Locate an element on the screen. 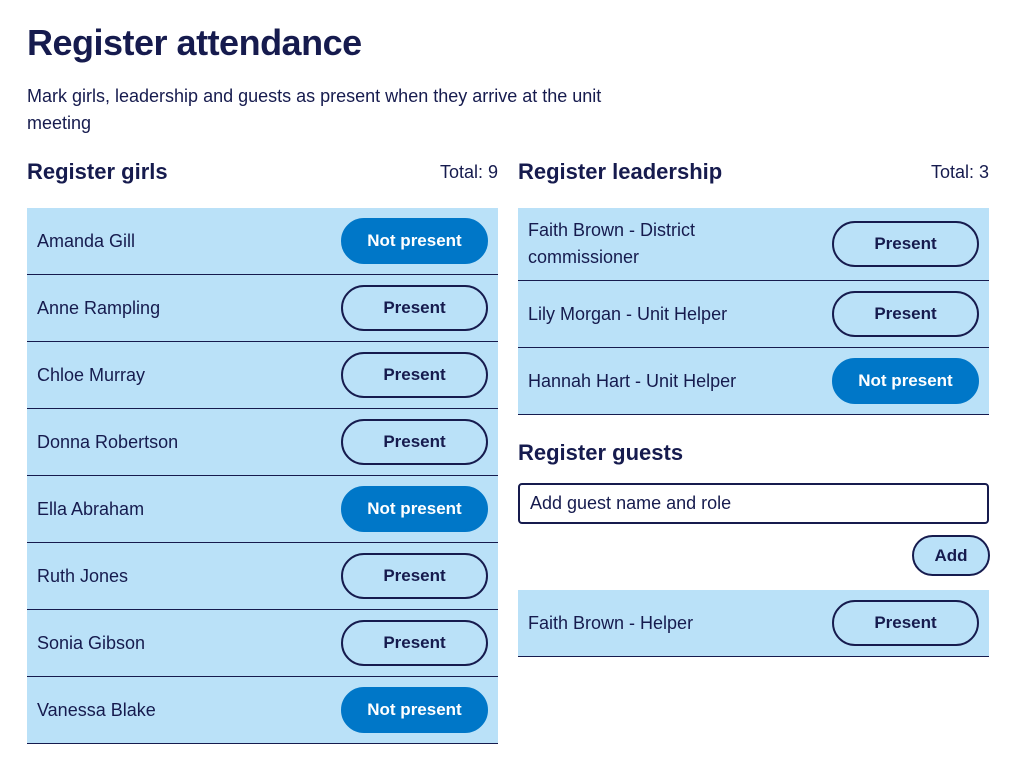  attendee-name: Faith Brown - Helper is located at coordinates (611, 622).